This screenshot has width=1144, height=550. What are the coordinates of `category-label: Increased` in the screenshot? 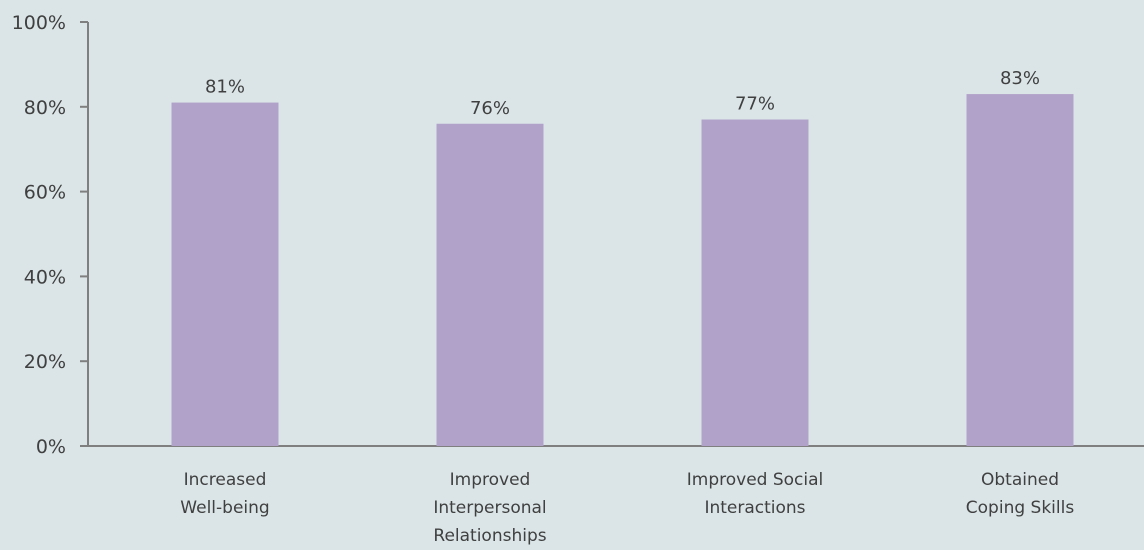 It's located at (225, 480).